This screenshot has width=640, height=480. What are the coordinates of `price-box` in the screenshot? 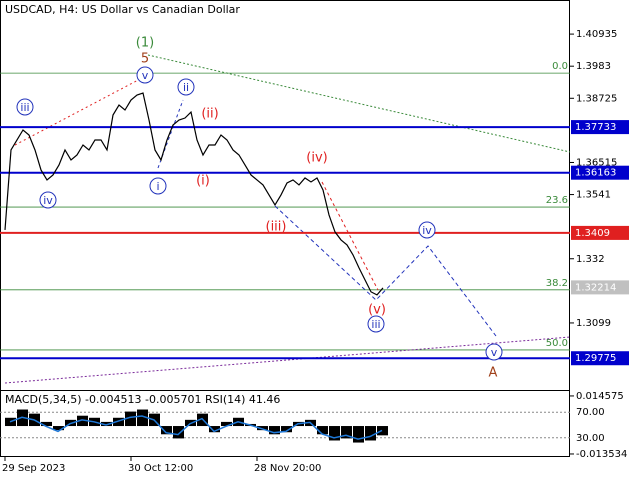 It's located at (600, 287).